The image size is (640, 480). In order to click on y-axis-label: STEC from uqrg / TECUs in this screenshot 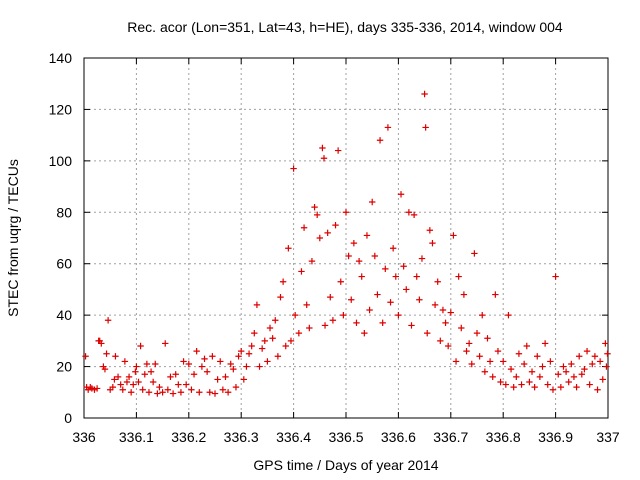, I will do `click(13, 238)`.